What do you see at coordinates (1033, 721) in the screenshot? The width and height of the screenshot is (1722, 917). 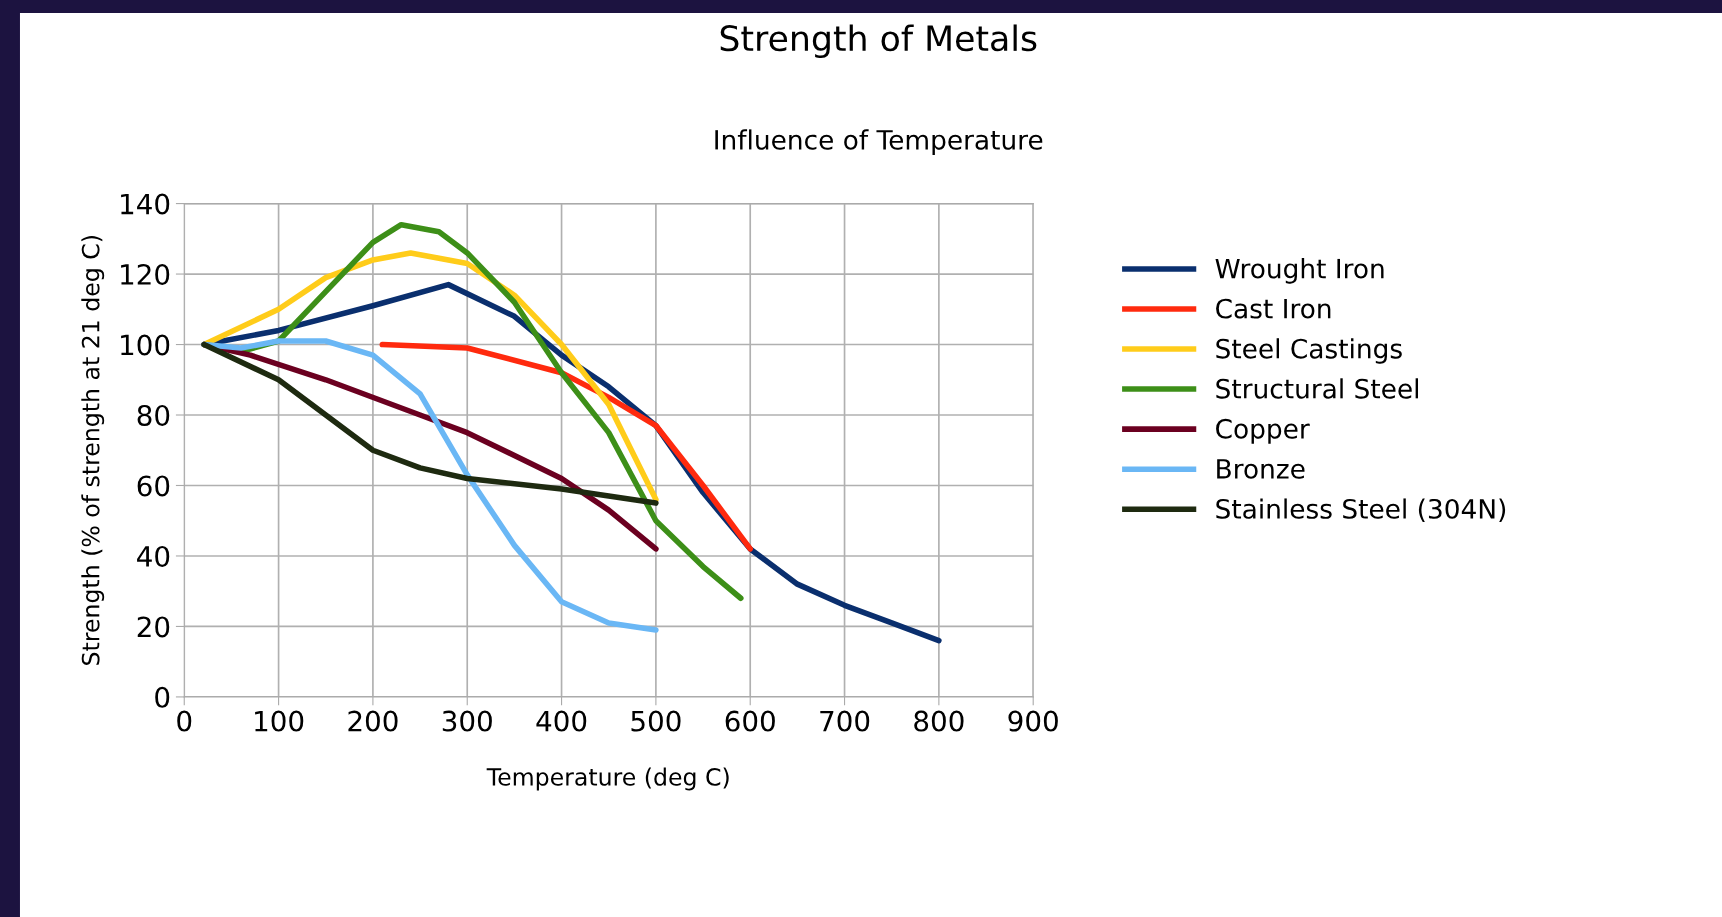 I see `x-tick-label: 900` at bounding box center [1033, 721].